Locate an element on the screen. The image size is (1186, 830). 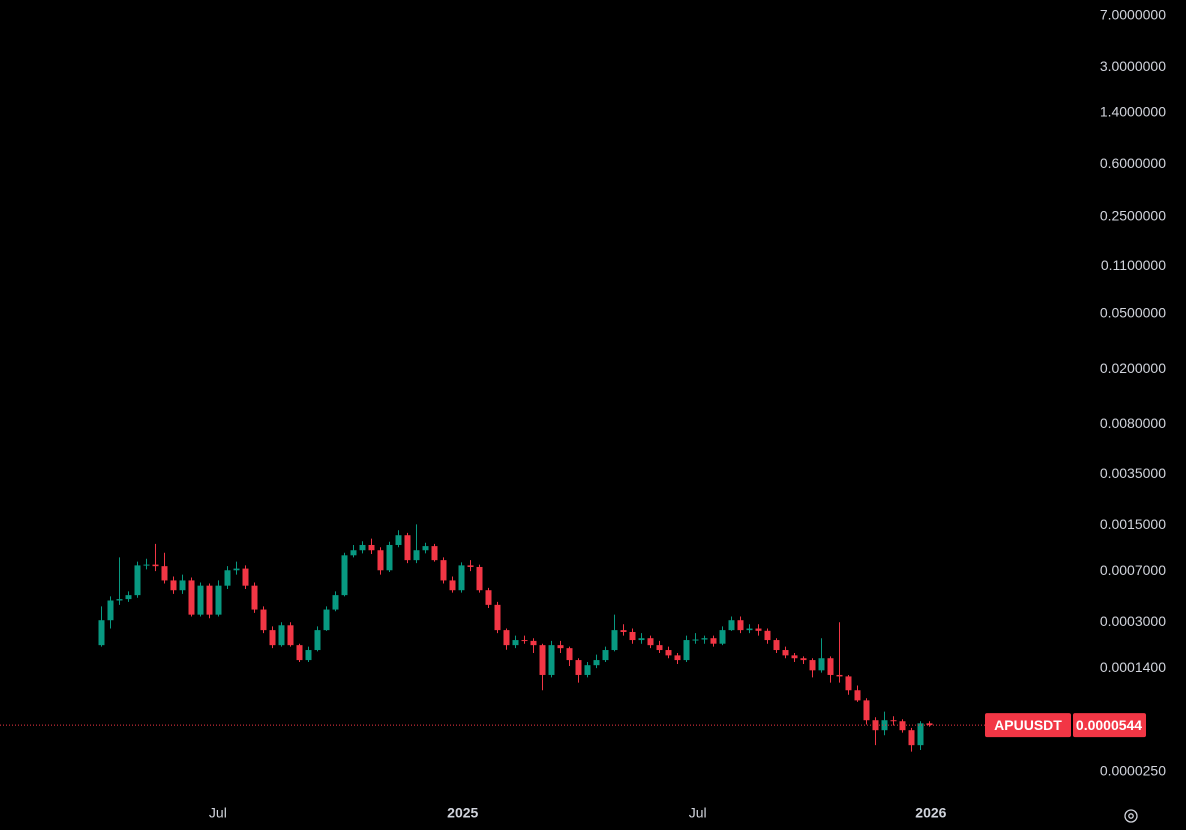
y-tick-label: 0.0015000 is located at coordinates (1133, 524).